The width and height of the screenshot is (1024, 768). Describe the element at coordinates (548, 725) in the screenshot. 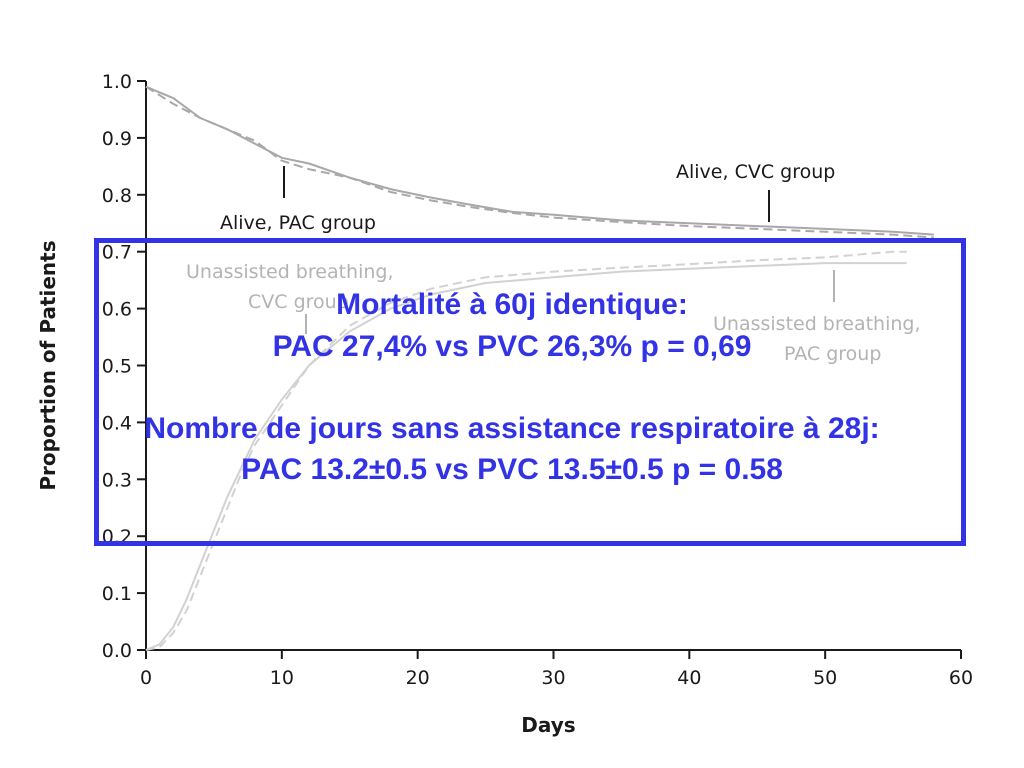

I see `x-axis-title: Days` at that location.